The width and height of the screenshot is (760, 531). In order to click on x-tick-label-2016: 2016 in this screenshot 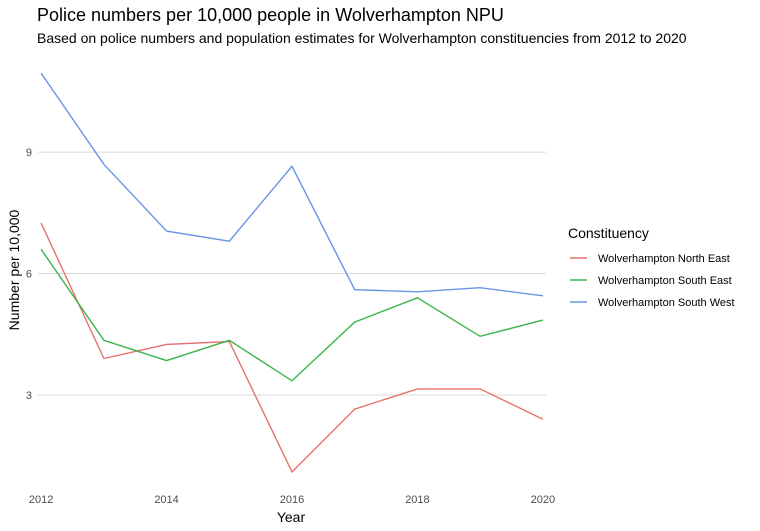, I will do `click(292, 500)`.